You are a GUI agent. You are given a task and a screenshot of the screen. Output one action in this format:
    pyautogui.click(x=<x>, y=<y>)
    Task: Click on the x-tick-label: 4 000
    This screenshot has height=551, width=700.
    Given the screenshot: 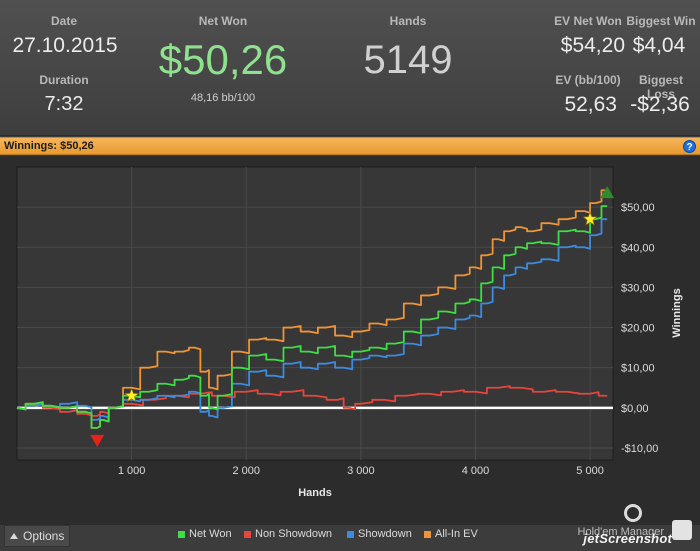 What is the action you would take?
    pyautogui.click(x=476, y=471)
    